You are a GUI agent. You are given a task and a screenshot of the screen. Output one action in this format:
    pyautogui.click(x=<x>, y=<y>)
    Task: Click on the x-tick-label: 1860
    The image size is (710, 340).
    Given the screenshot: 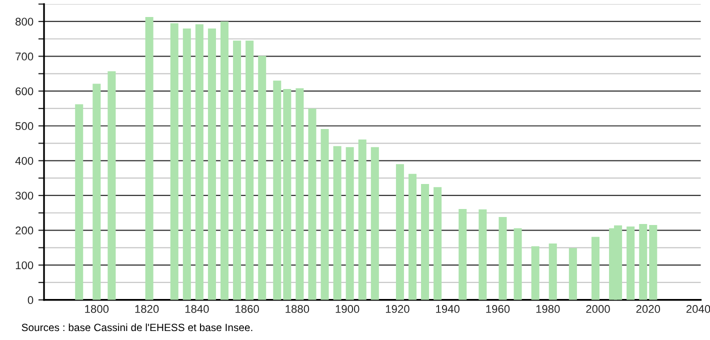 What is the action you would take?
    pyautogui.click(x=247, y=309)
    